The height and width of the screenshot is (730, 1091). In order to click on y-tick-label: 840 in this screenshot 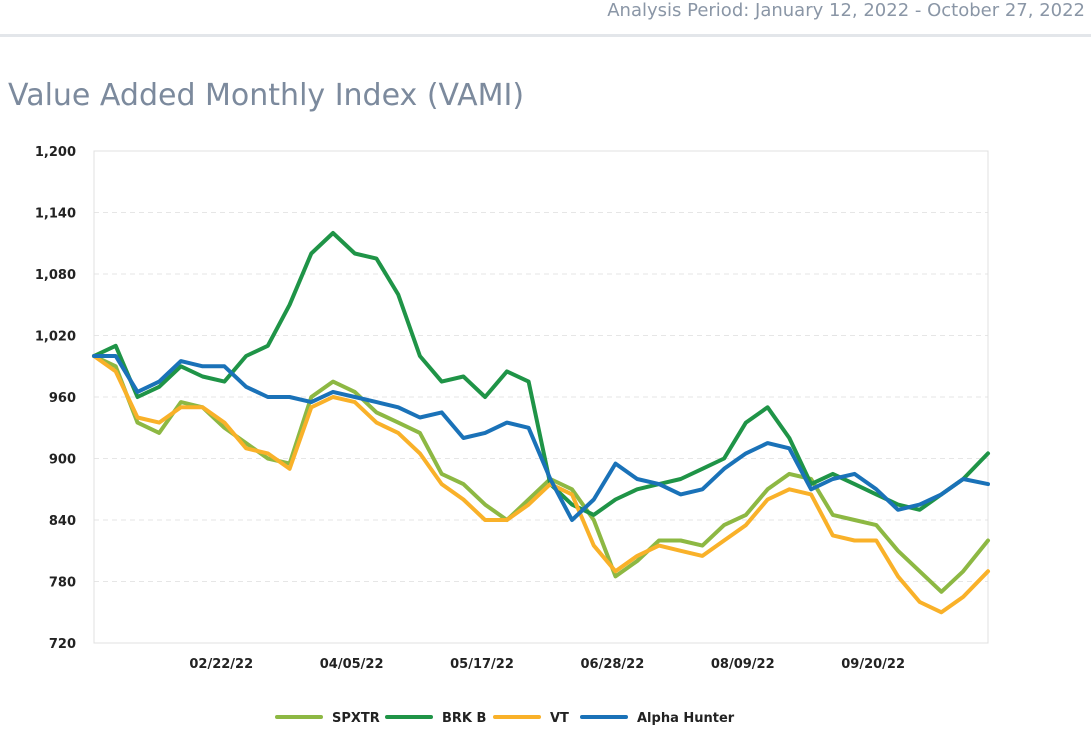, I will do `click(62, 521)`.